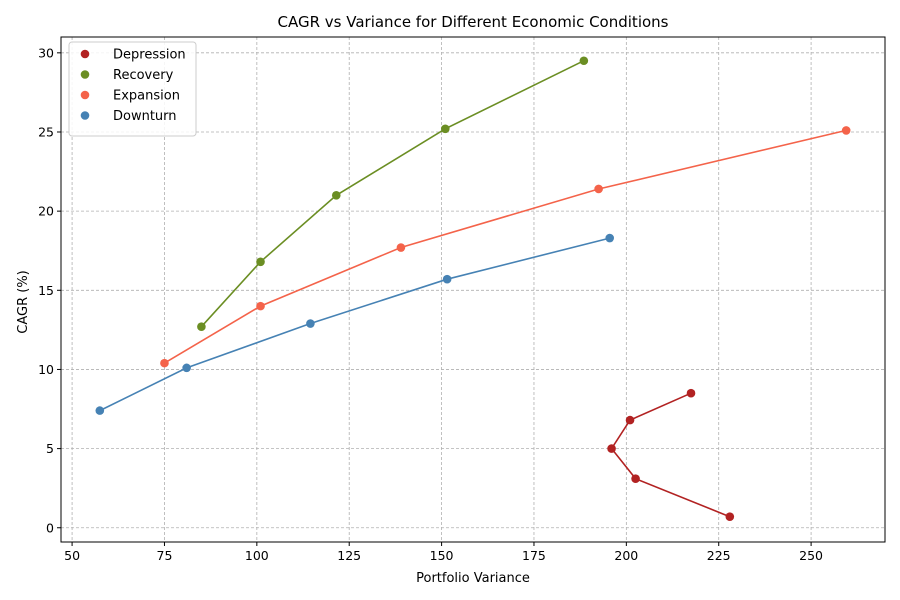 This screenshot has width=900, height=600. I want to click on y-tick-label: 0, so click(50, 527).